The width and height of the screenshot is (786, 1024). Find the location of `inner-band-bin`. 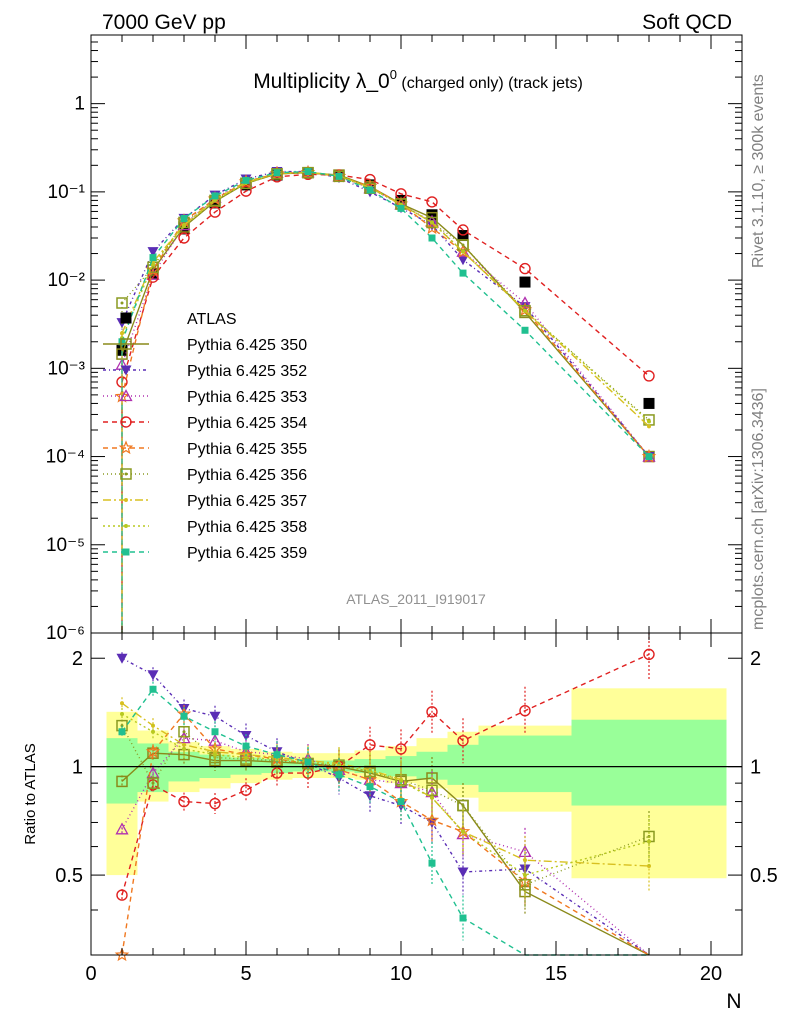

inner-band-bin is located at coordinates (649, 762).